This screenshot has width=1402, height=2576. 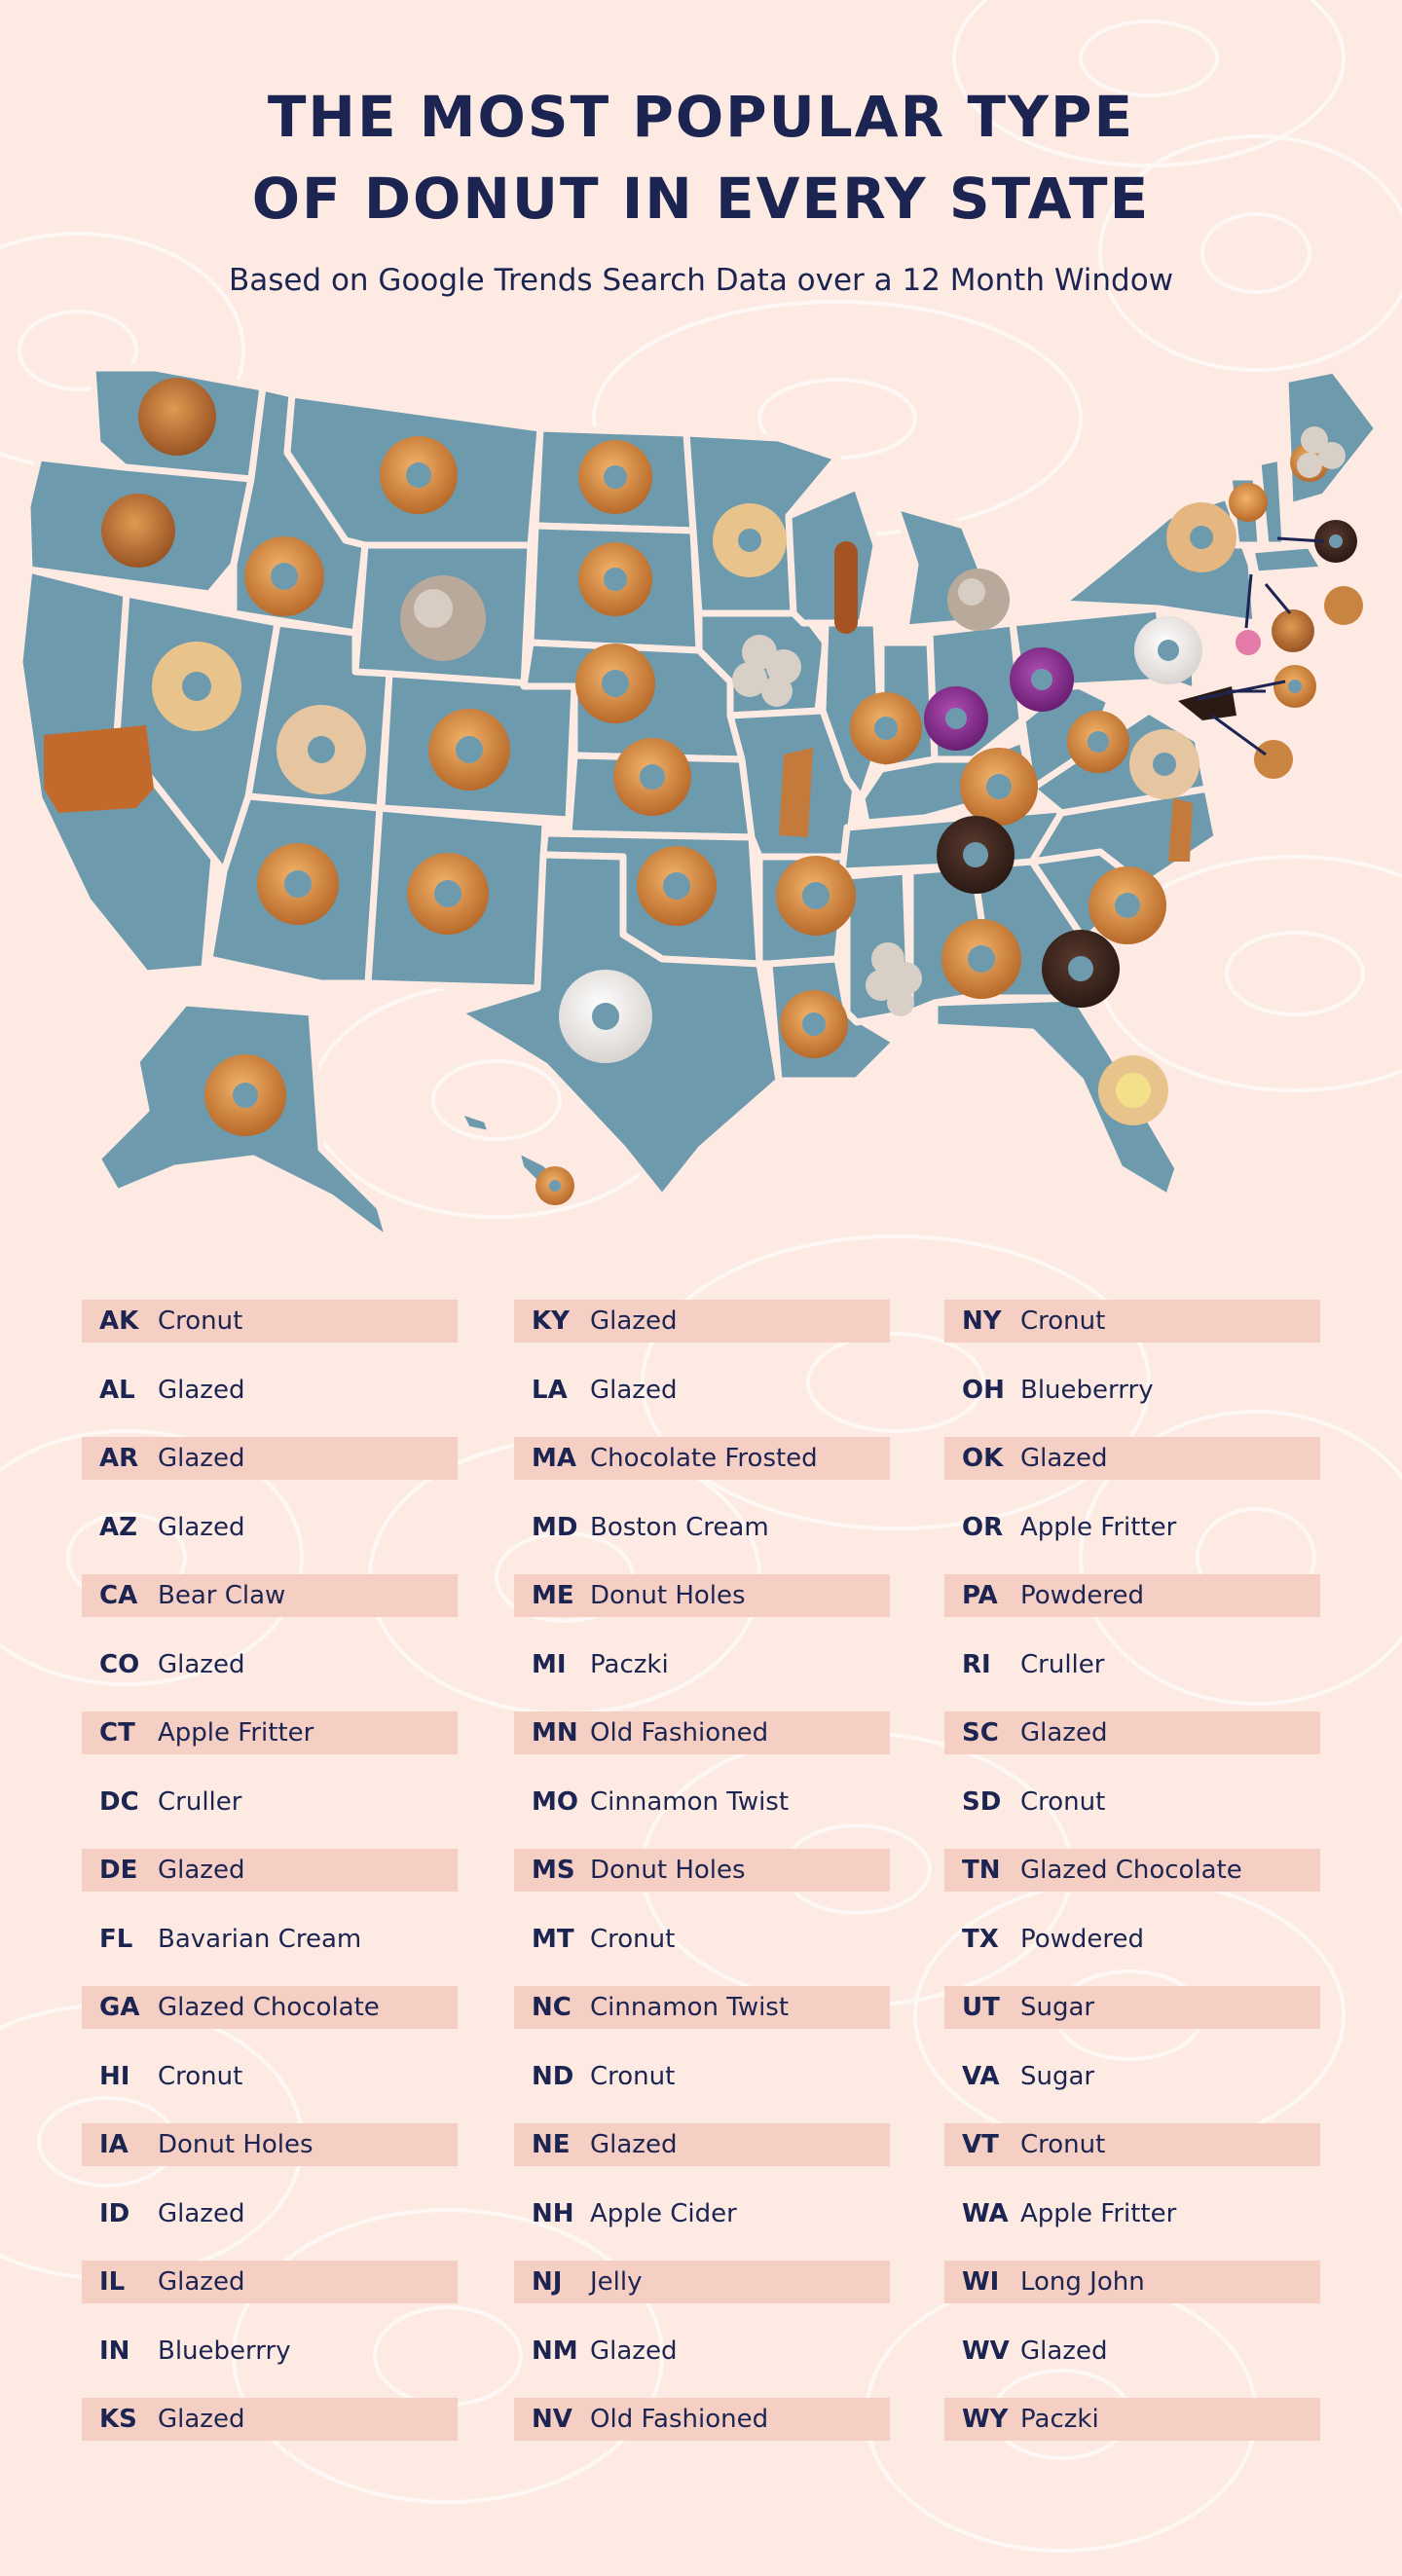 I want to click on donut-type: Cinnamon Twist, so click(x=690, y=1801).